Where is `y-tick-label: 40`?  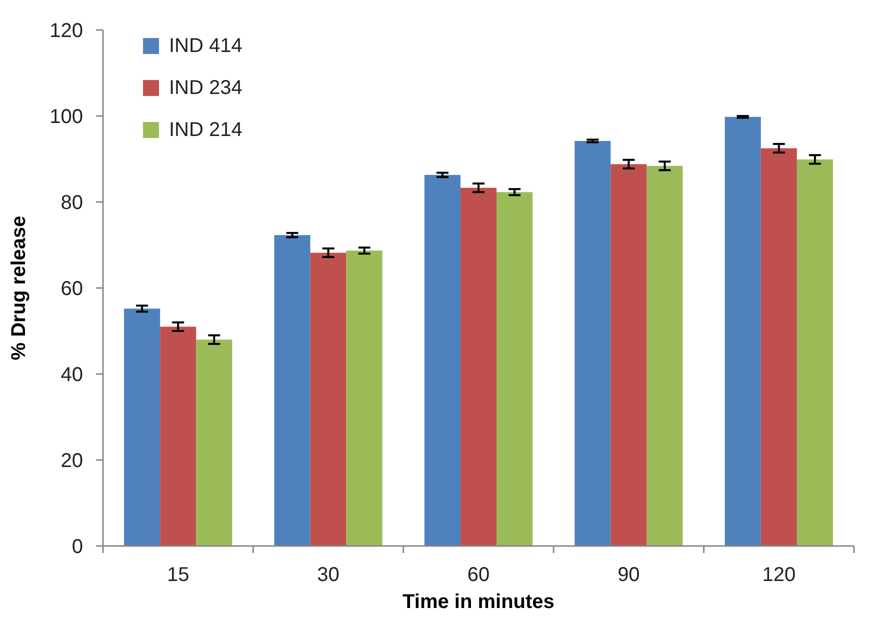 y-tick-label: 40 is located at coordinates (71, 375).